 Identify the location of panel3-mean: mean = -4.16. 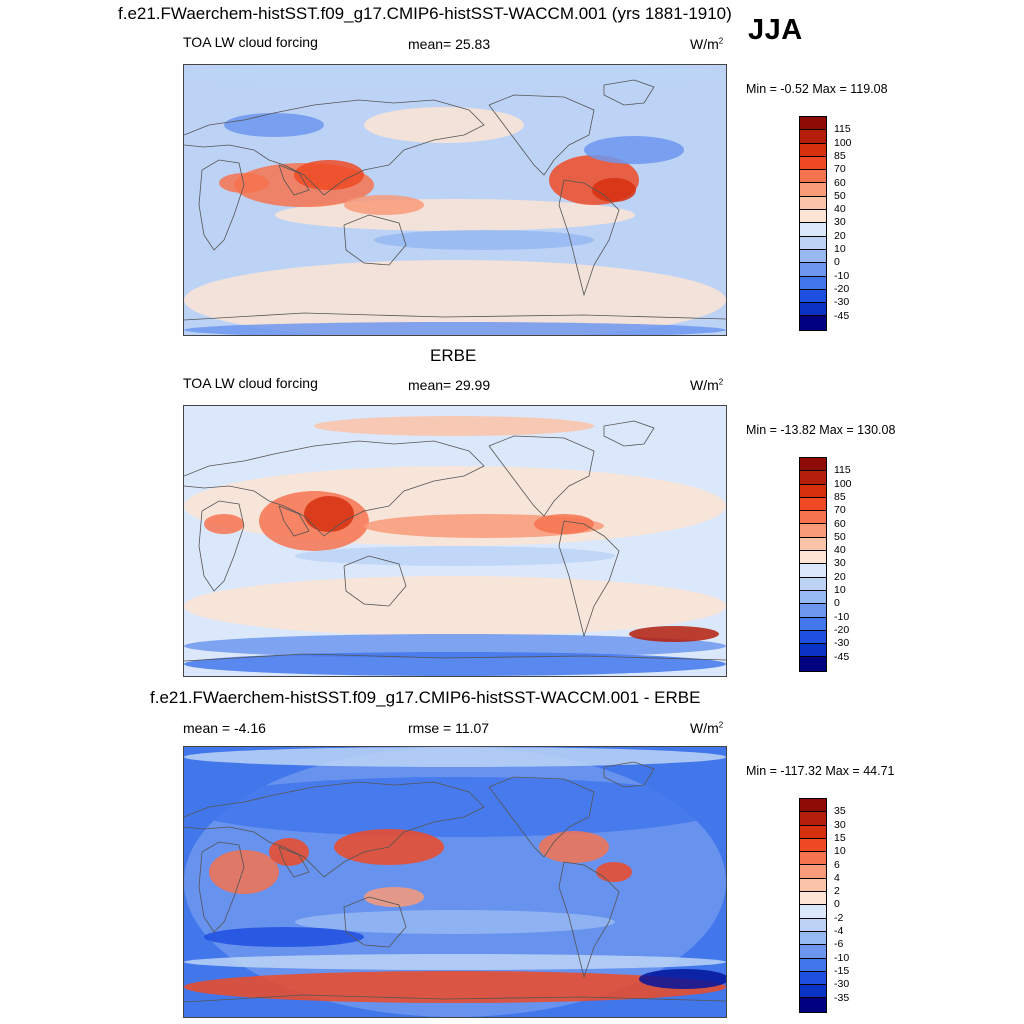
(224, 728).